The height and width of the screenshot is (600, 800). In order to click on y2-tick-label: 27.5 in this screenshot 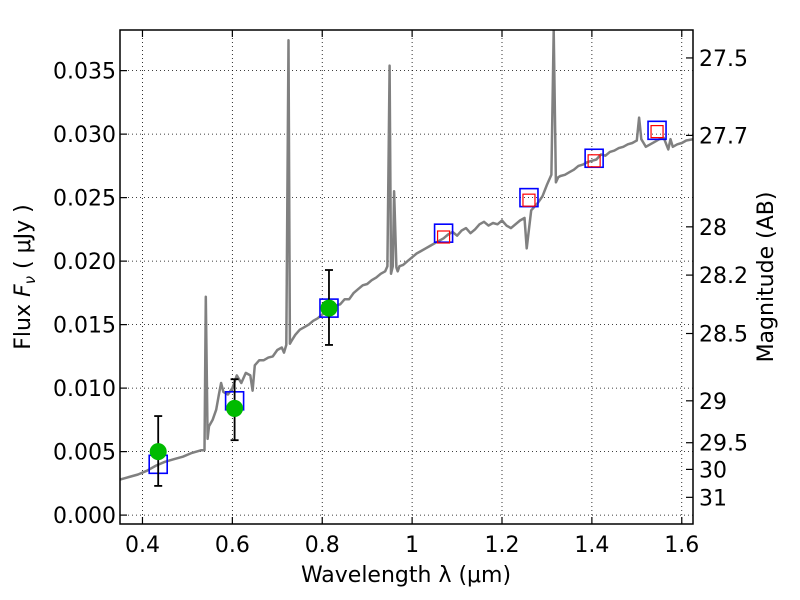, I will do `click(723, 59)`.